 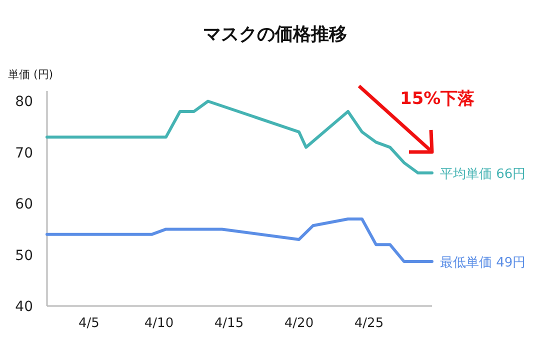 What do you see at coordinates (229, 323) in the screenshot?
I see `x-tick-label: 4/15` at bounding box center [229, 323].